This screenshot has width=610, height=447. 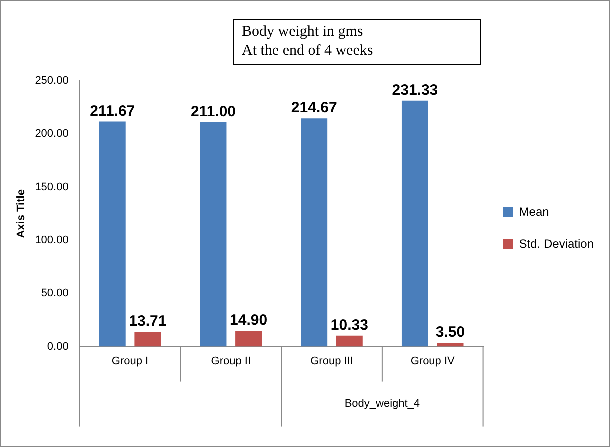 What do you see at coordinates (556, 243) in the screenshot?
I see `legend-label: Std. Deviation` at bounding box center [556, 243].